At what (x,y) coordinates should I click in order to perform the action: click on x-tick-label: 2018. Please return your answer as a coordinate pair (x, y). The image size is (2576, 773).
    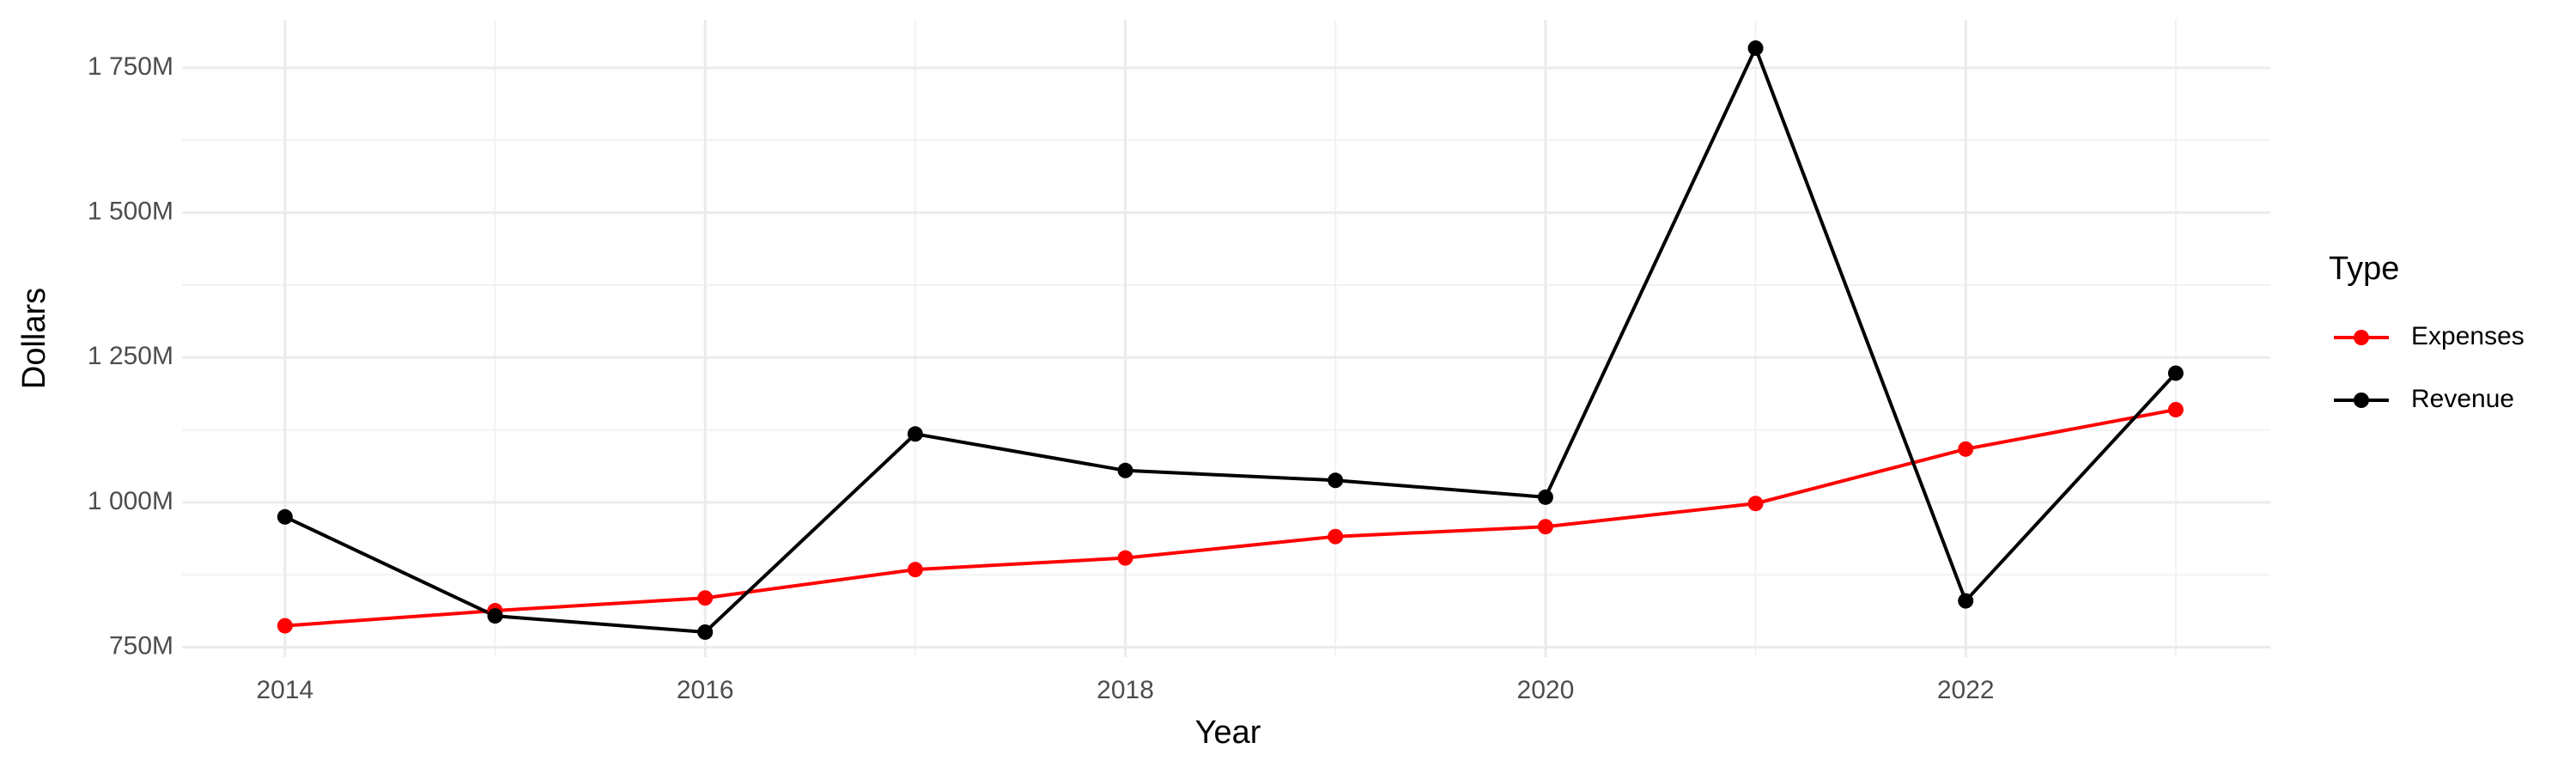
    Looking at the image, I should click on (1125, 690).